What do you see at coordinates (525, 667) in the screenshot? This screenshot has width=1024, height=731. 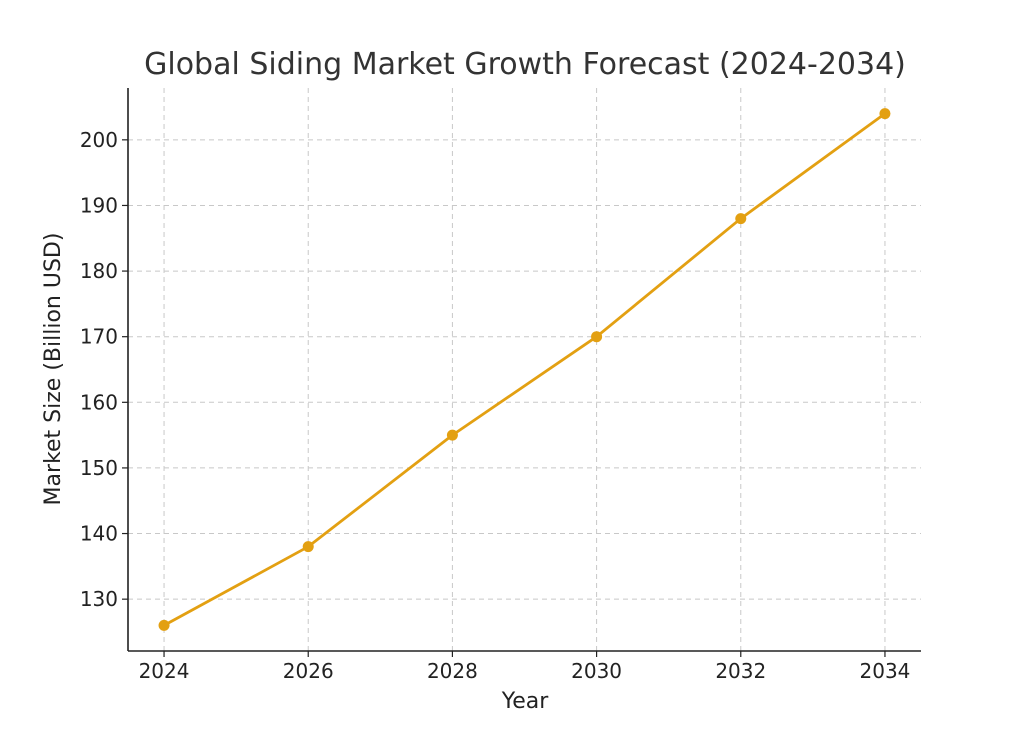 I see `x-axis-ticks: 2024 2026 2028 2030 2032 2034` at bounding box center [525, 667].